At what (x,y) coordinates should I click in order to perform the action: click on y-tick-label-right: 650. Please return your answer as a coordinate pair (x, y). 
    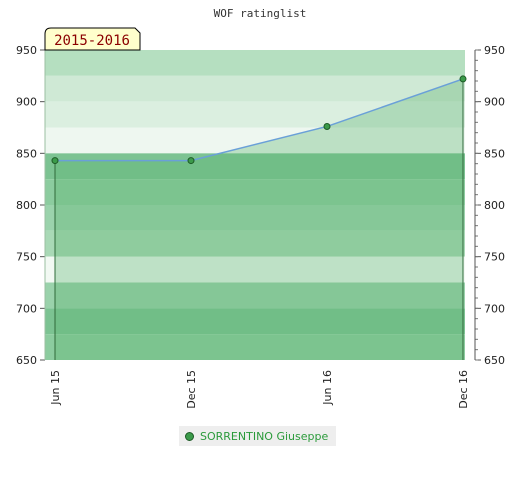
    Looking at the image, I should click on (494, 360).